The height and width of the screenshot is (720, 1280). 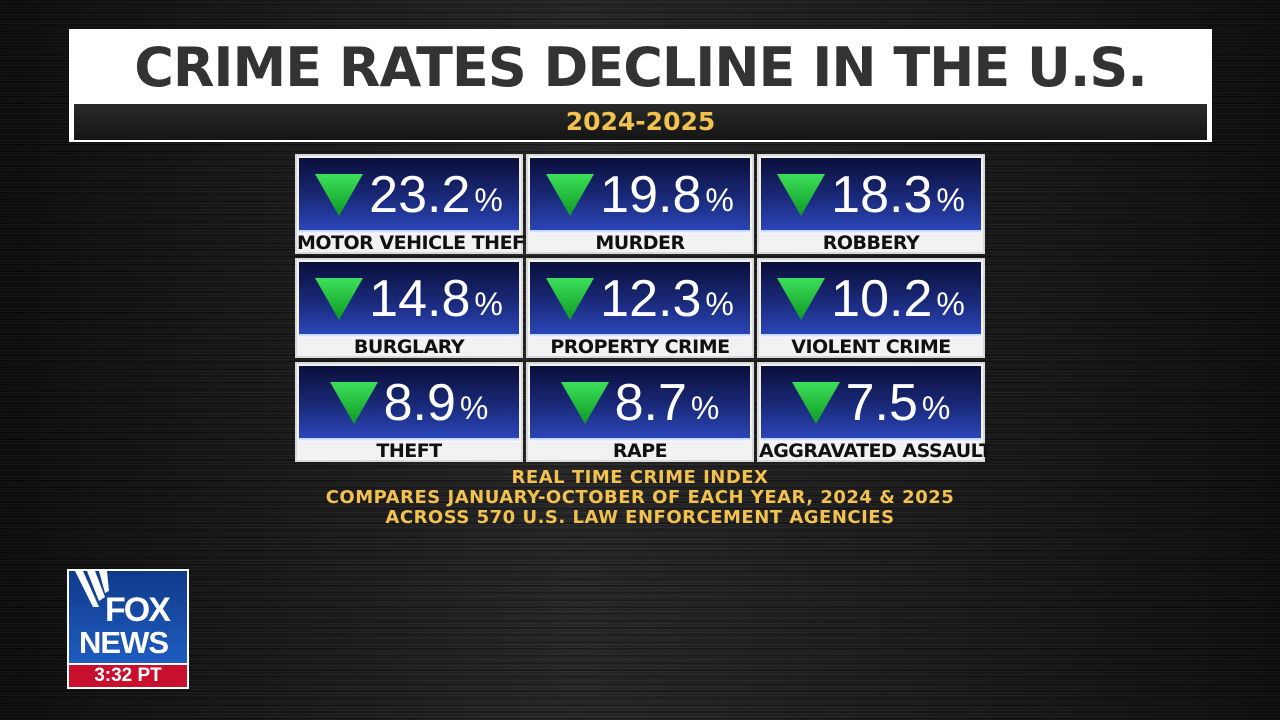 What do you see at coordinates (640, 517) in the screenshot?
I see `source-line-3: ACROSS 570 U.S. LAW ENFORCEMENT AGENCIES` at bounding box center [640, 517].